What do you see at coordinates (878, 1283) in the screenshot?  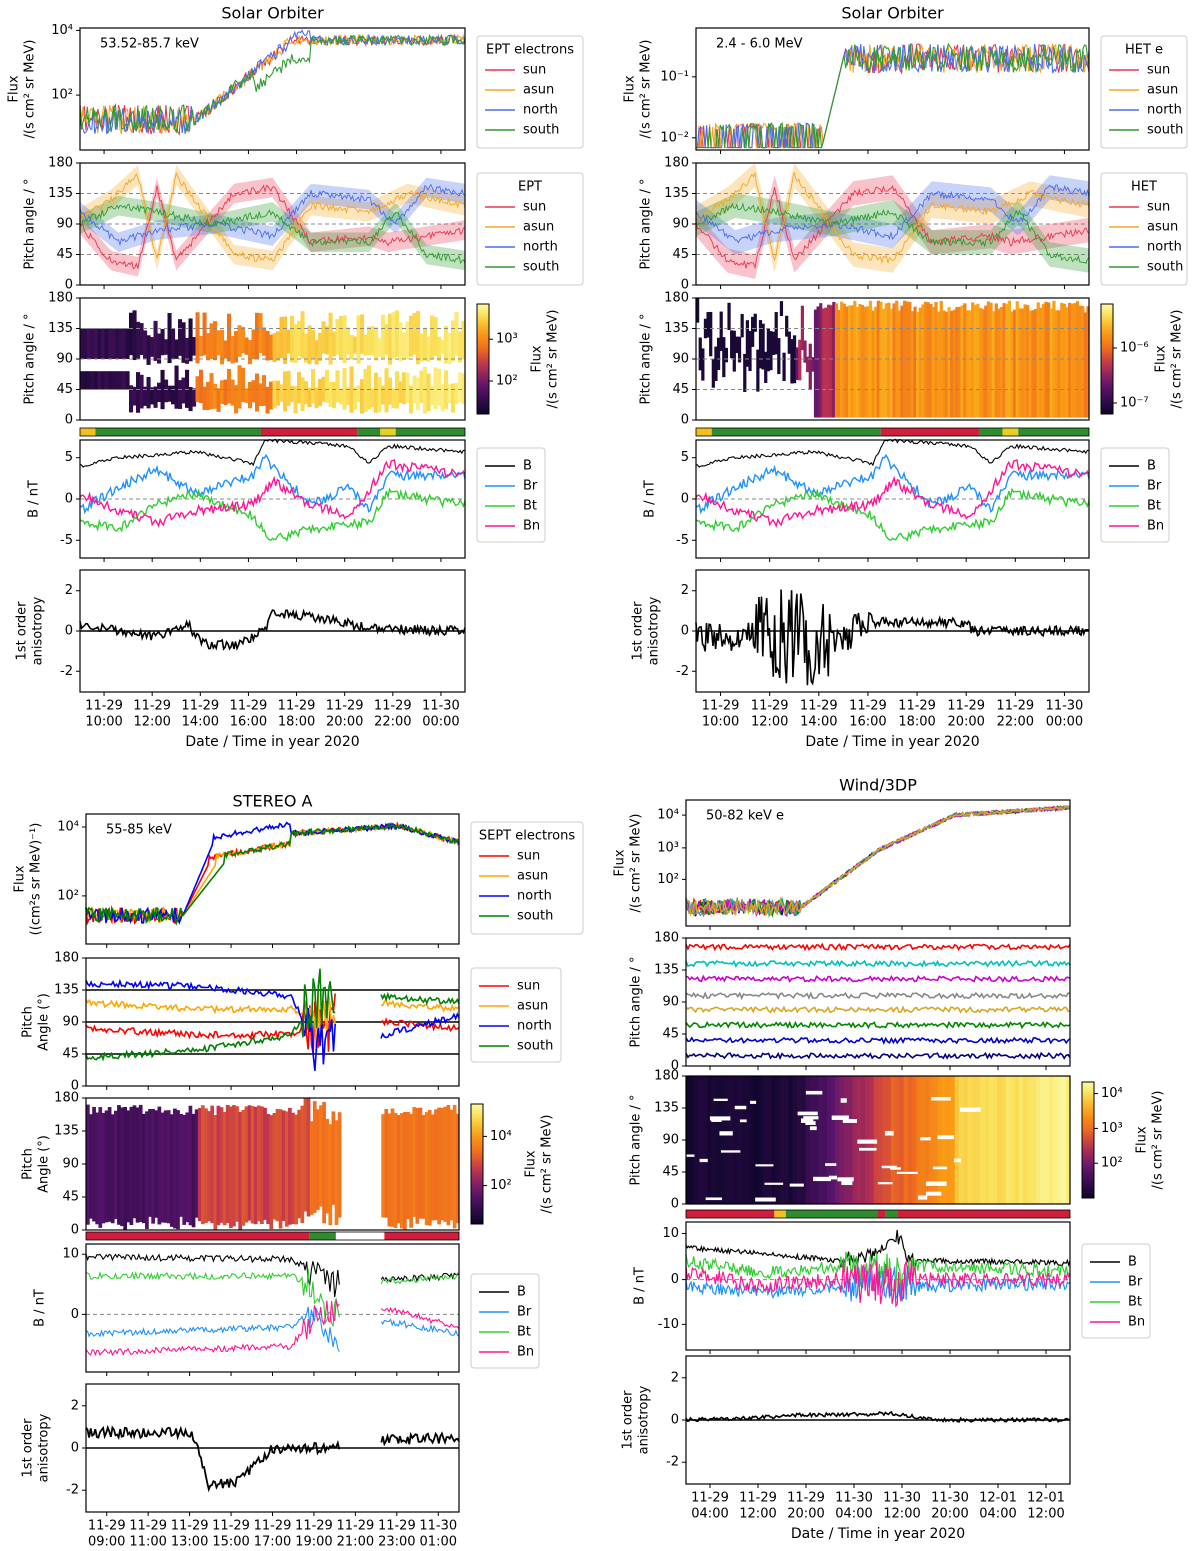 I see `b-line` at bounding box center [878, 1283].